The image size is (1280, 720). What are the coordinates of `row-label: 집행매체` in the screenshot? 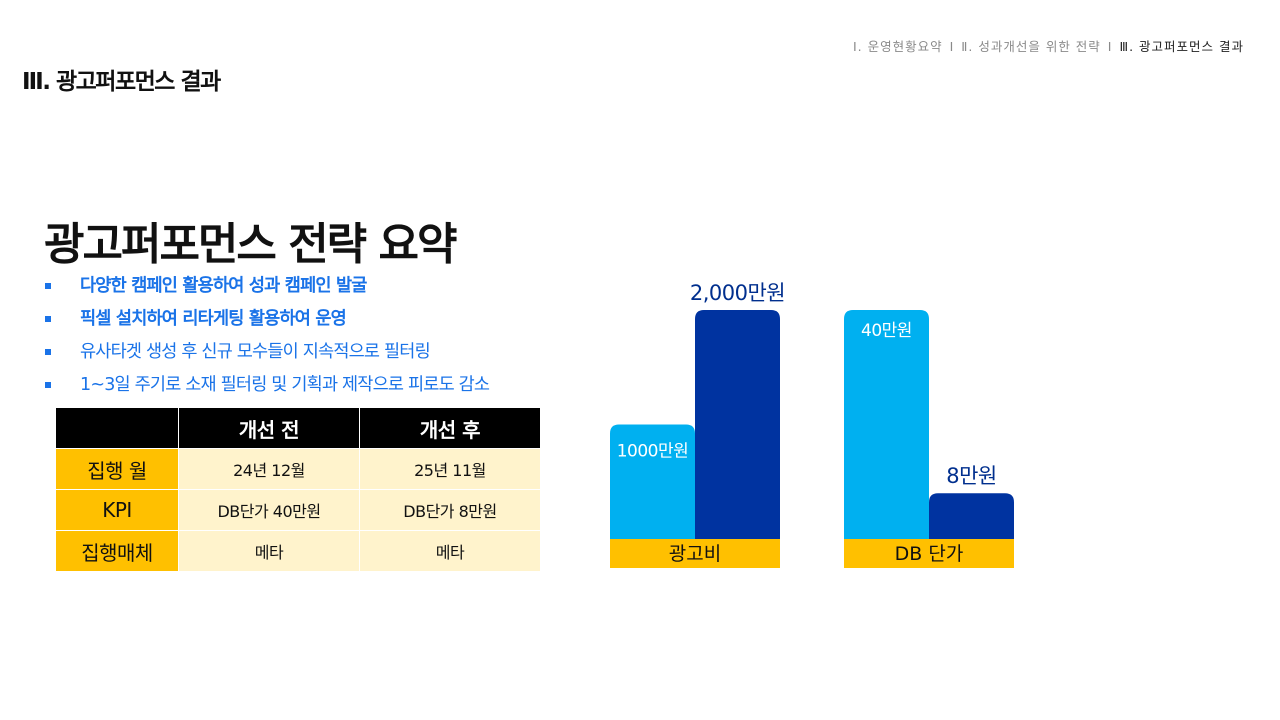 It's located at (117, 551).